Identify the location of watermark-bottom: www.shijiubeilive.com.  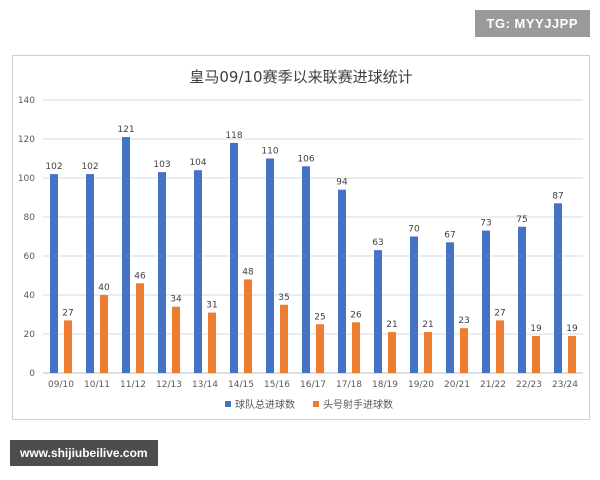
(84, 453).